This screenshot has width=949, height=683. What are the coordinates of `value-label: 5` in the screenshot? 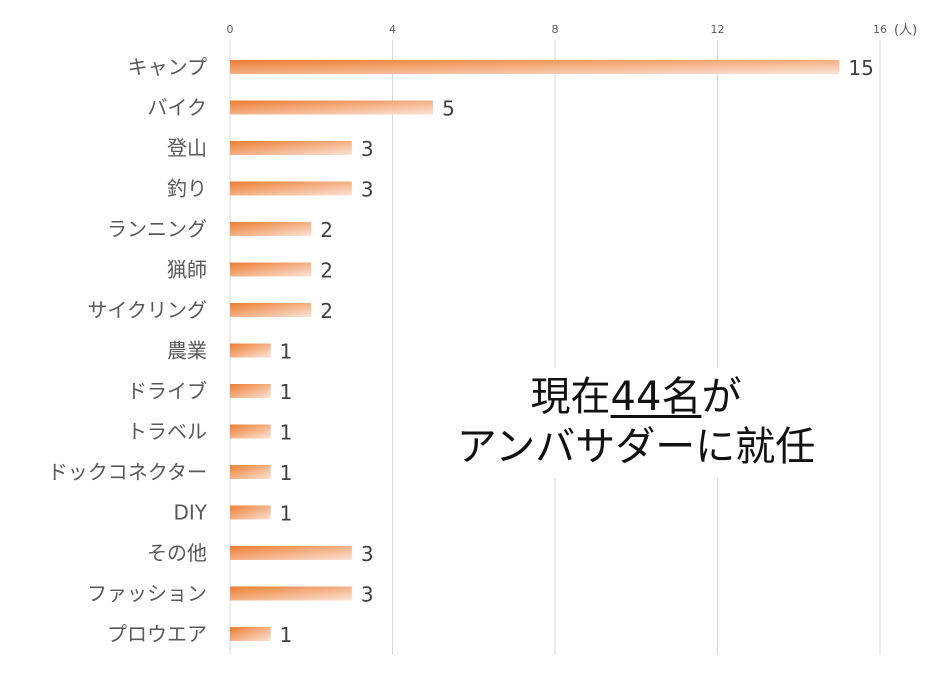 It's located at (448, 109).